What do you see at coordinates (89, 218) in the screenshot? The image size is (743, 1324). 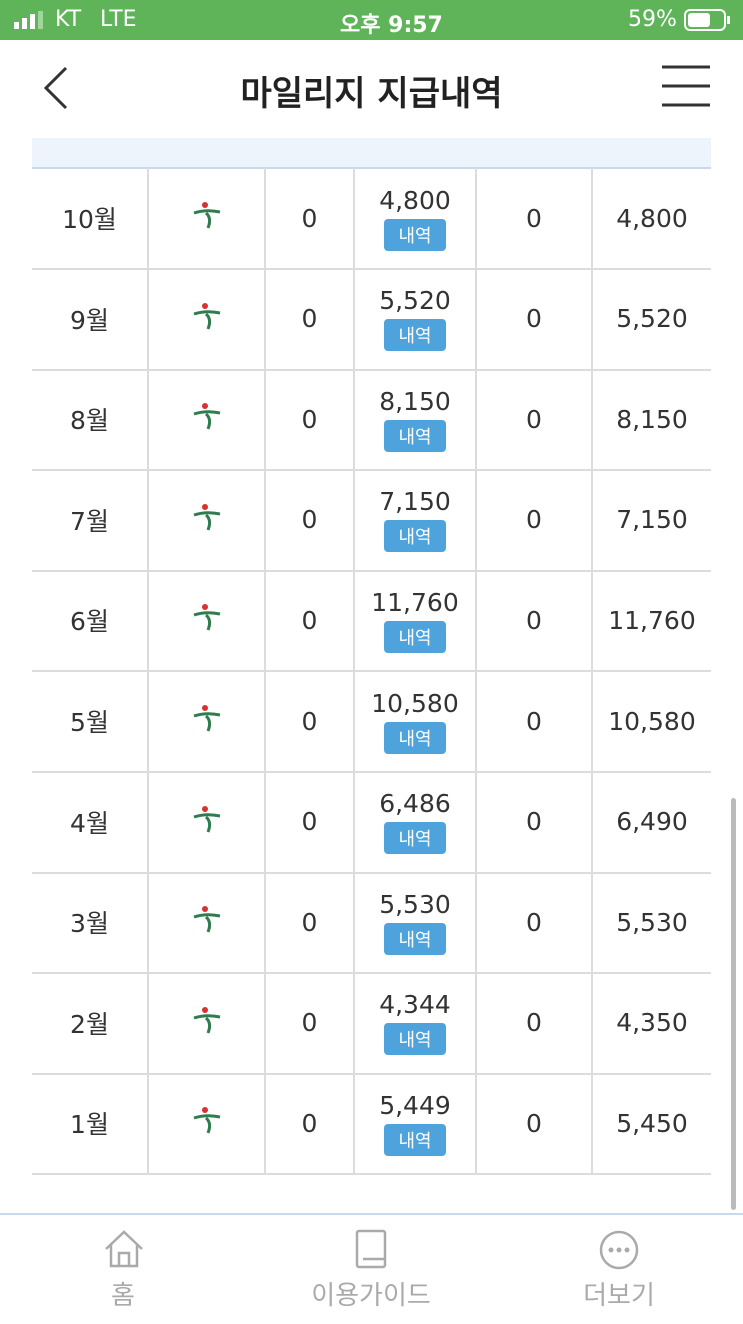 I see `table-cell: 10월` at bounding box center [89, 218].